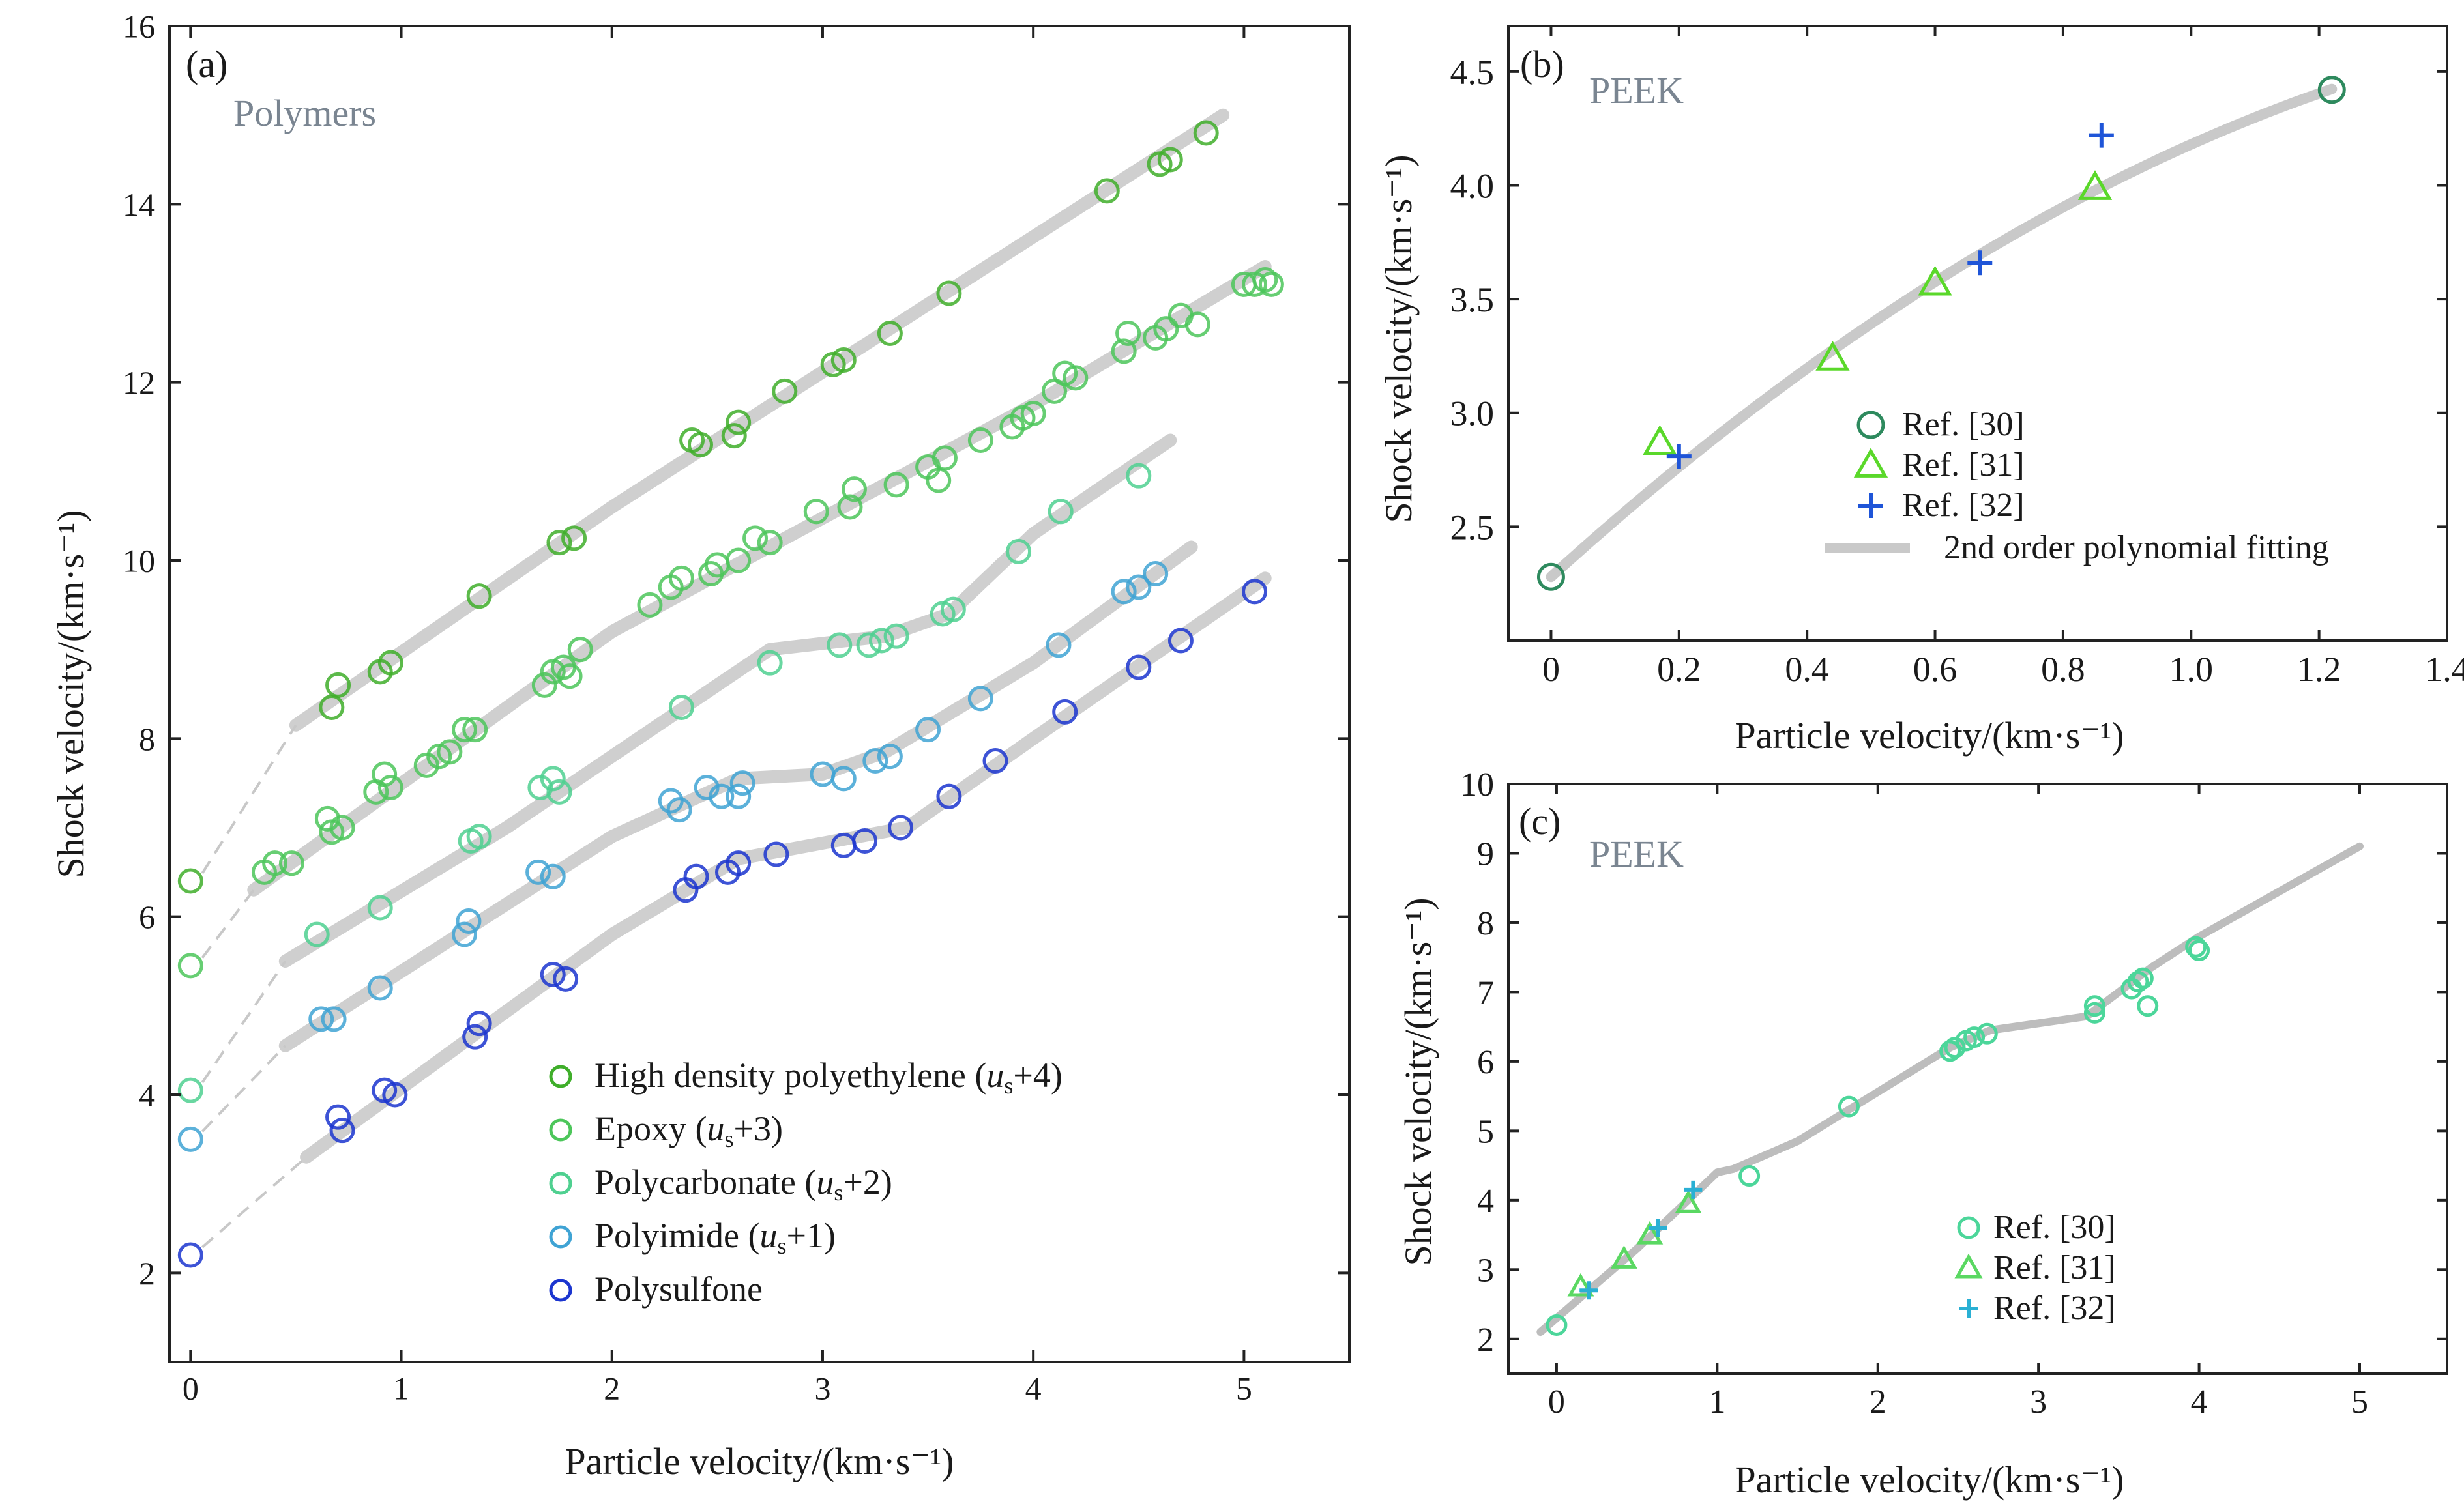  Describe the element at coordinates (758, 1128) in the screenshot. I see `legend-text-tail: +3)` at that location.